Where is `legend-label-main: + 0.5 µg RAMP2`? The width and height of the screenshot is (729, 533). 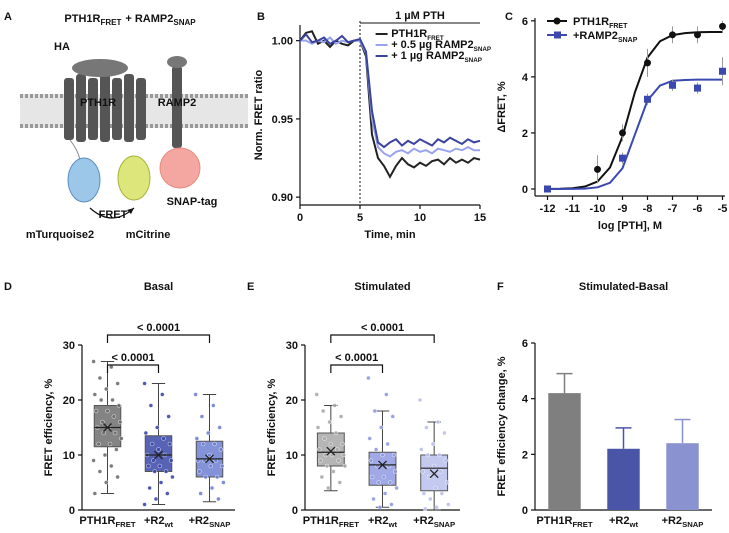 legend-label-main: + 0.5 µg RAMP2 is located at coordinates (432, 45).